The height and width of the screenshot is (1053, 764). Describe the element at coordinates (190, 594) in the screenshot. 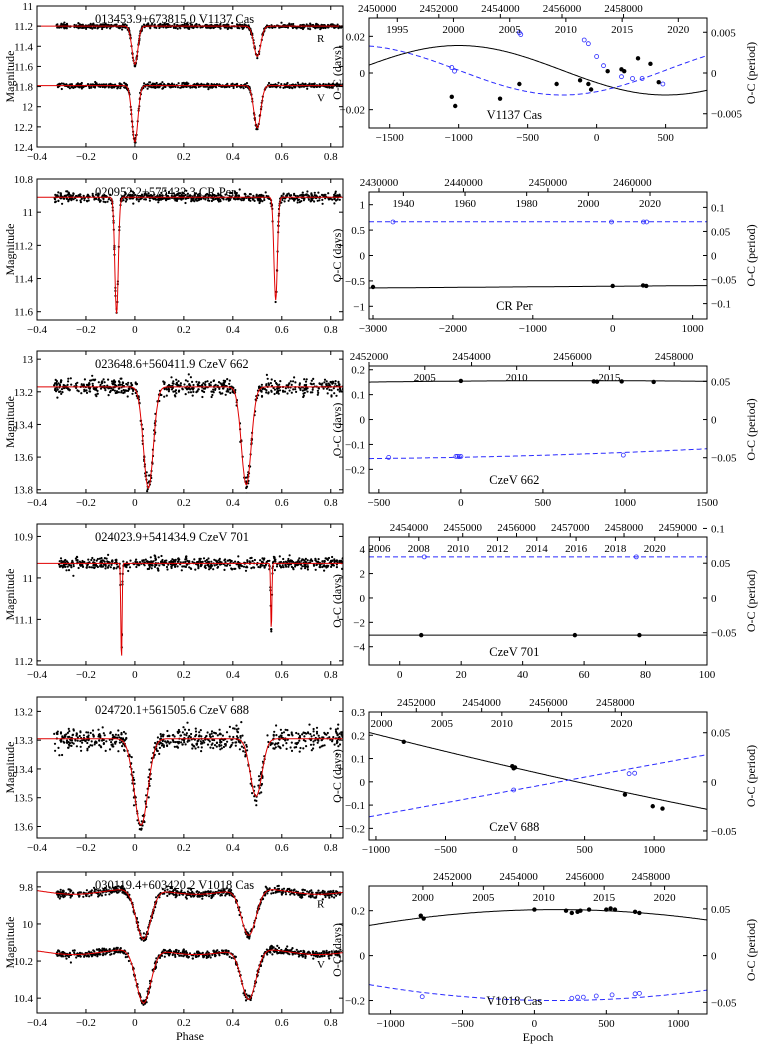

I see `light-curve-frame` at that location.